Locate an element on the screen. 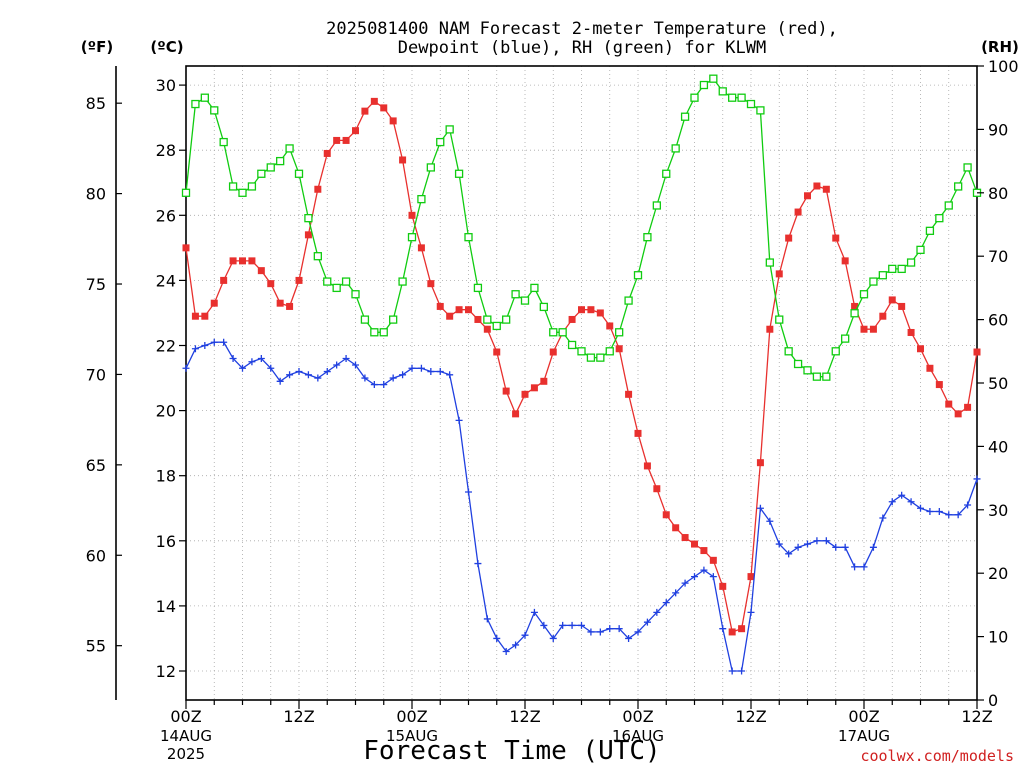 The height and width of the screenshot is (768, 1024). x-tick-label: 00Z is located at coordinates (863, 716).